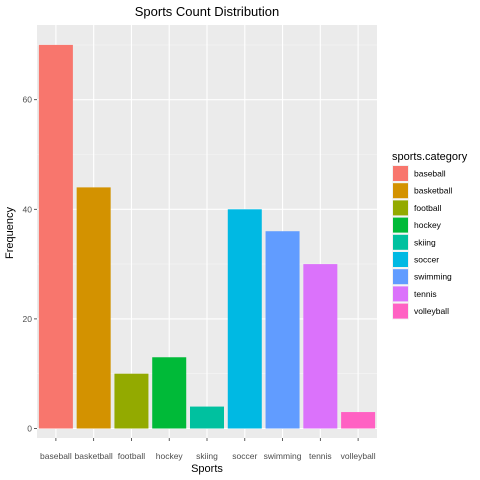 The width and height of the screenshot is (480, 480). Describe the element at coordinates (55, 236) in the screenshot. I see `bar-baseball` at that location.